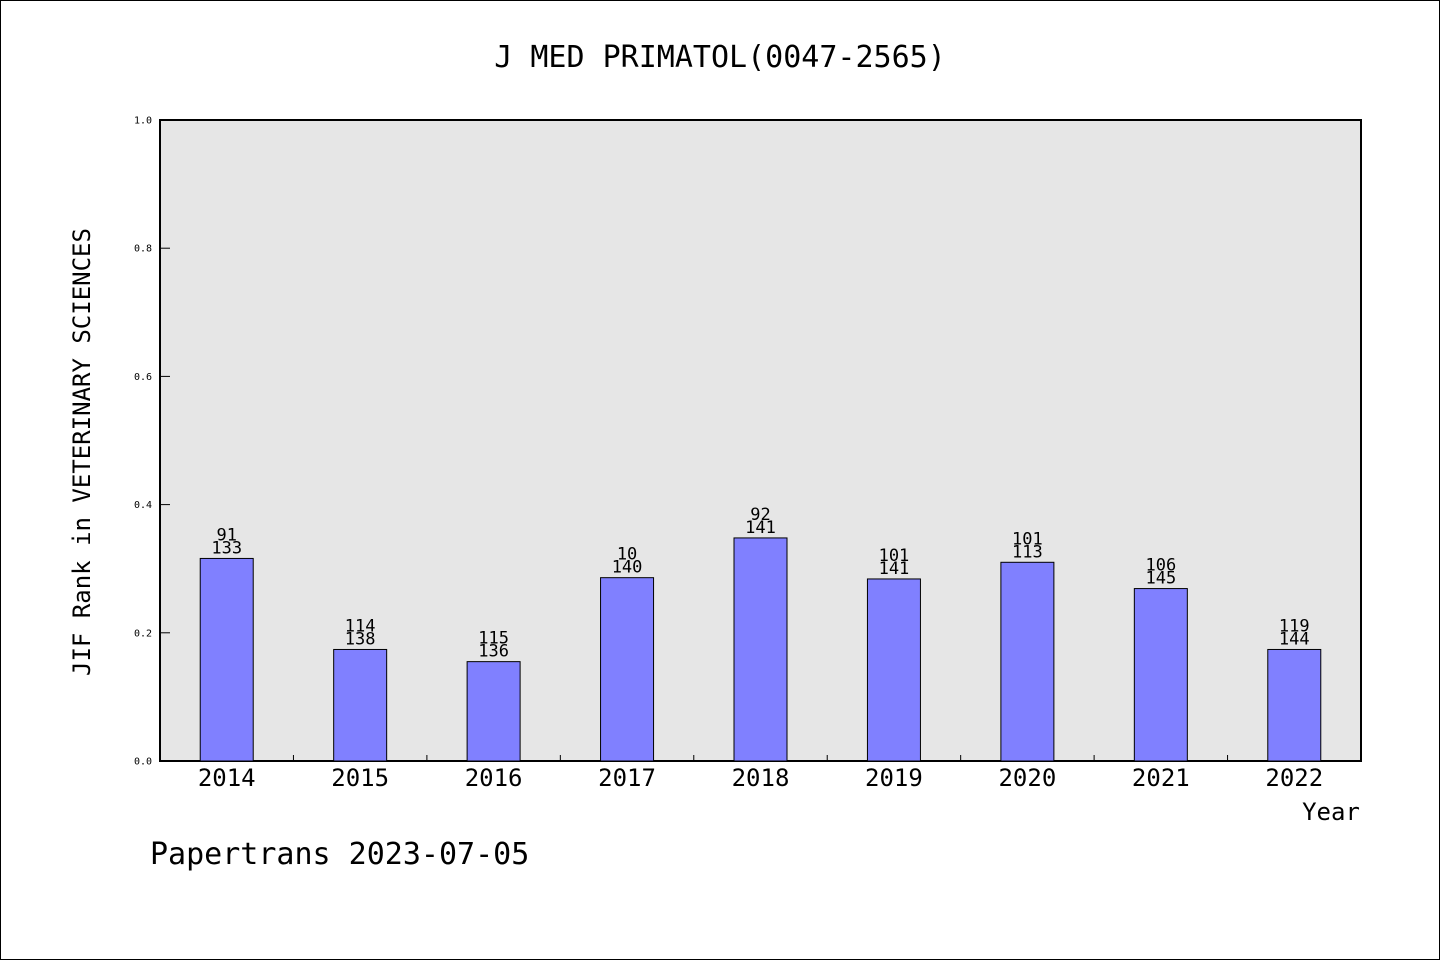  I want to click on bar-label-bottom: 138, so click(360, 639).